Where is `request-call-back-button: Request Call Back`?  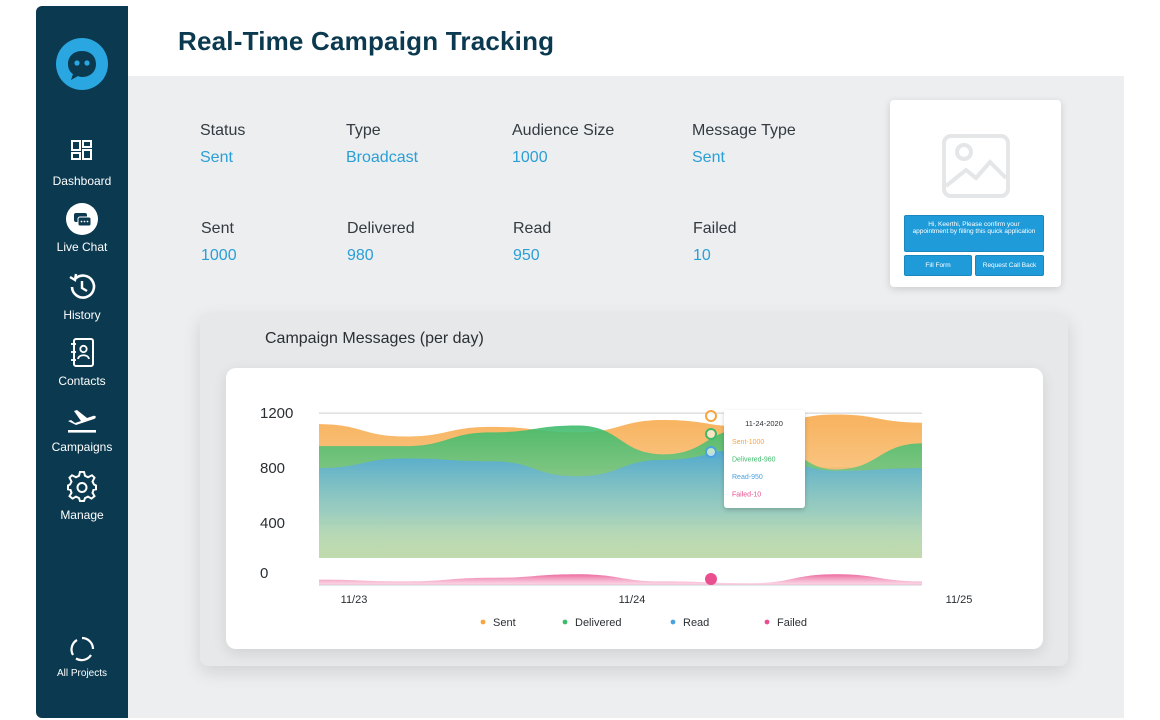 request-call-back-button: Request Call Back is located at coordinates (1009, 265).